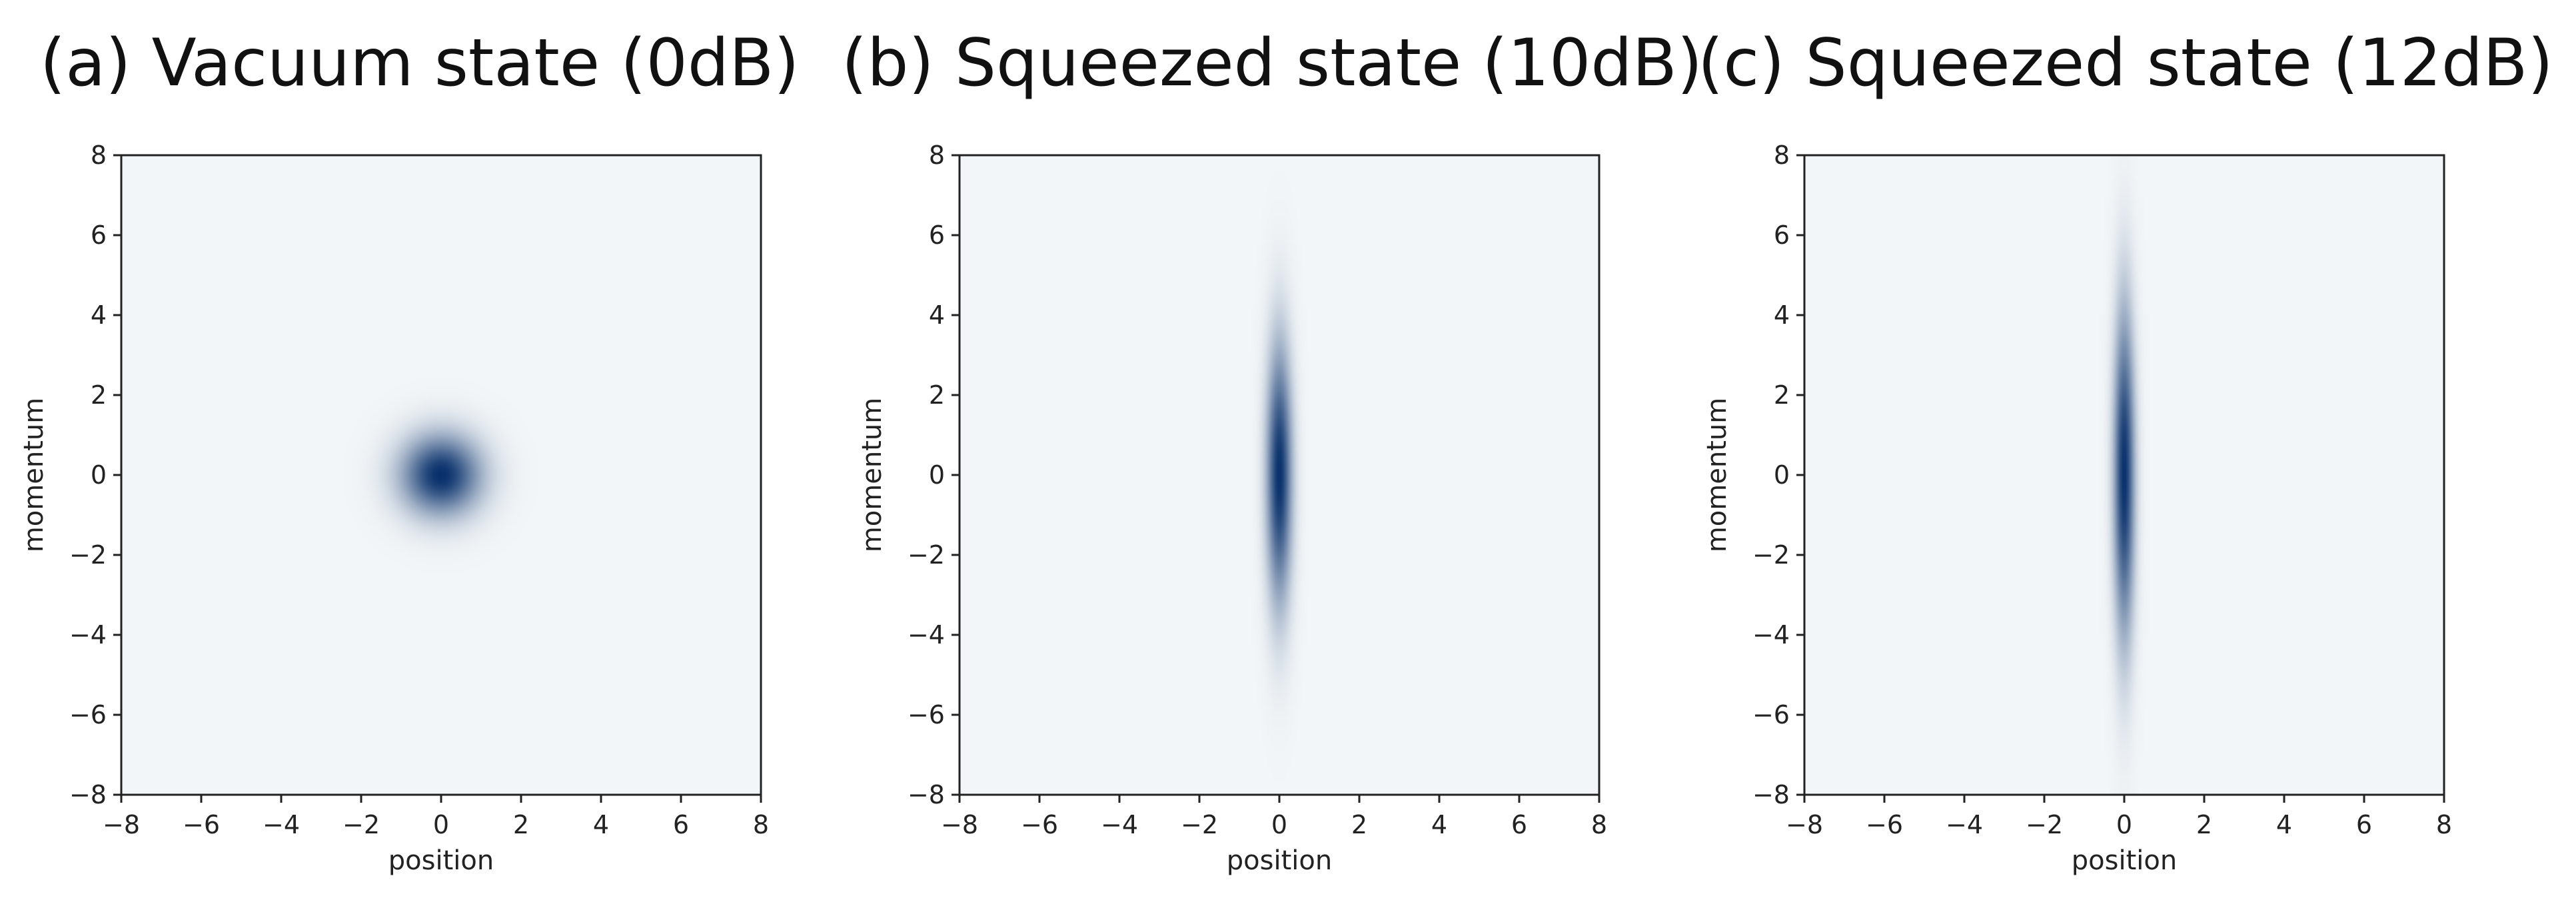 Image resolution: width=2576 pixels, height=902 pixels. I want to click on panel-title: (b) Squeezed state (10dB), so click(1272, 63).